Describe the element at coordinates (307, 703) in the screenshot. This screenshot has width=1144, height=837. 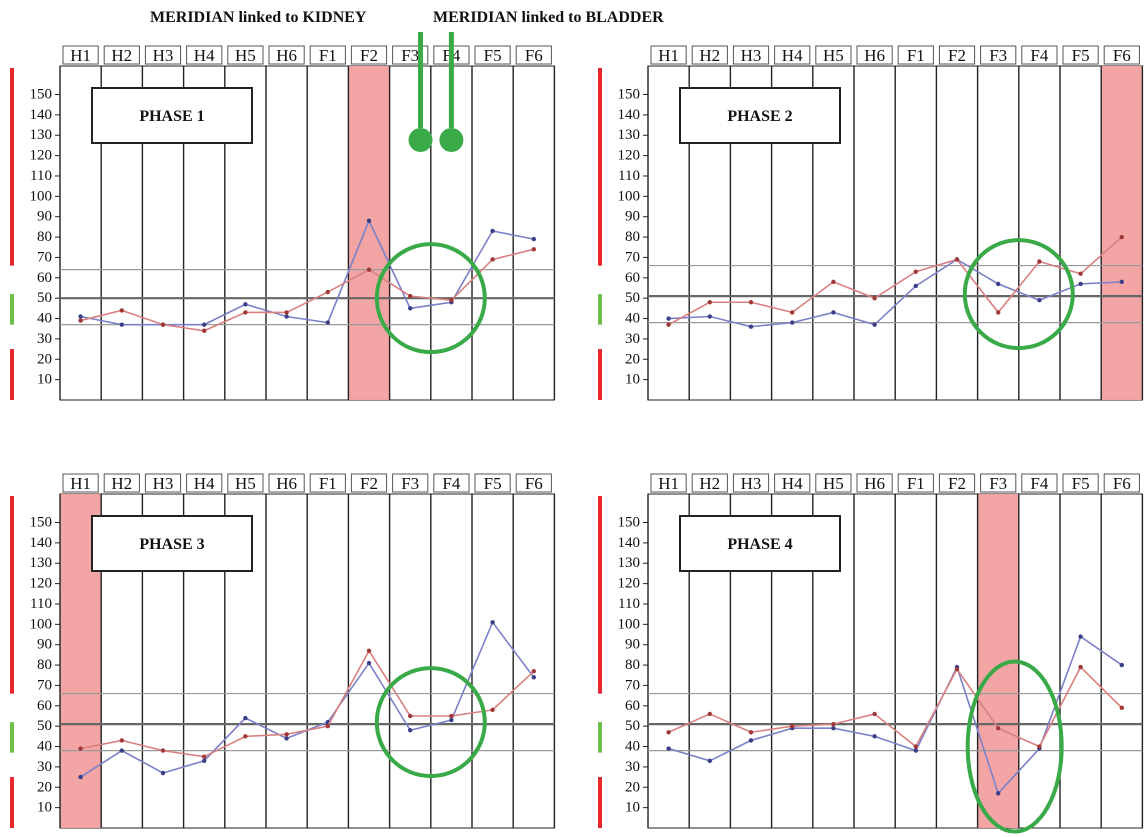
I see `series-line-red` at that location.